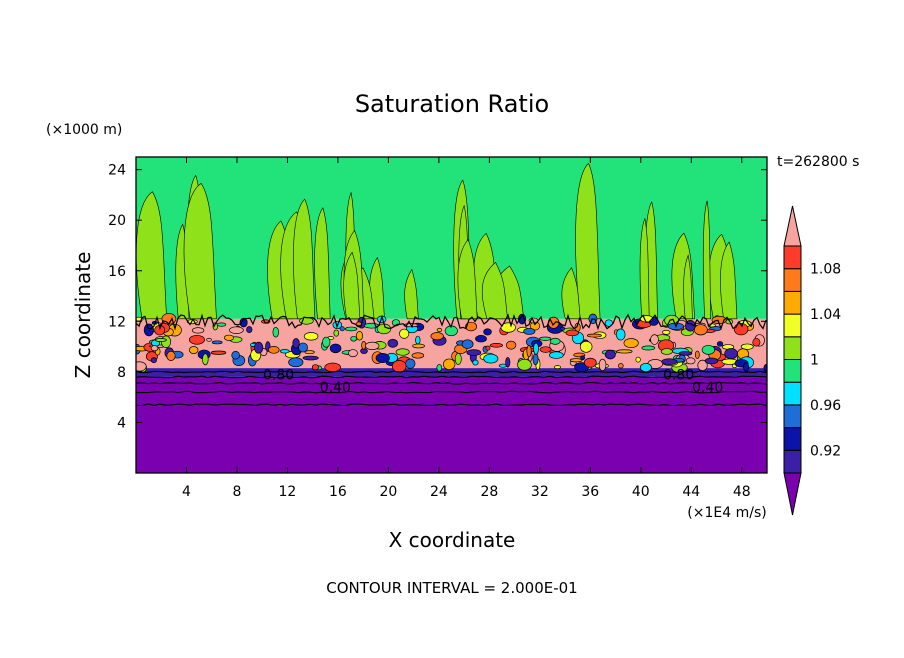 The image size is (904, 658). I want to click on x-tick-label: 8, so click(236, 492).